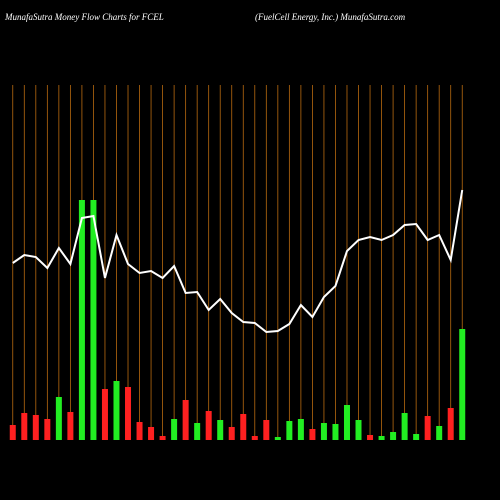  What do you see at coordinates (330, 17) in the screenshot?
I see `chart-subtitle: (FuelCell Energy, Inc.) MunafaSutra.com` at bounding box center [330, 17].